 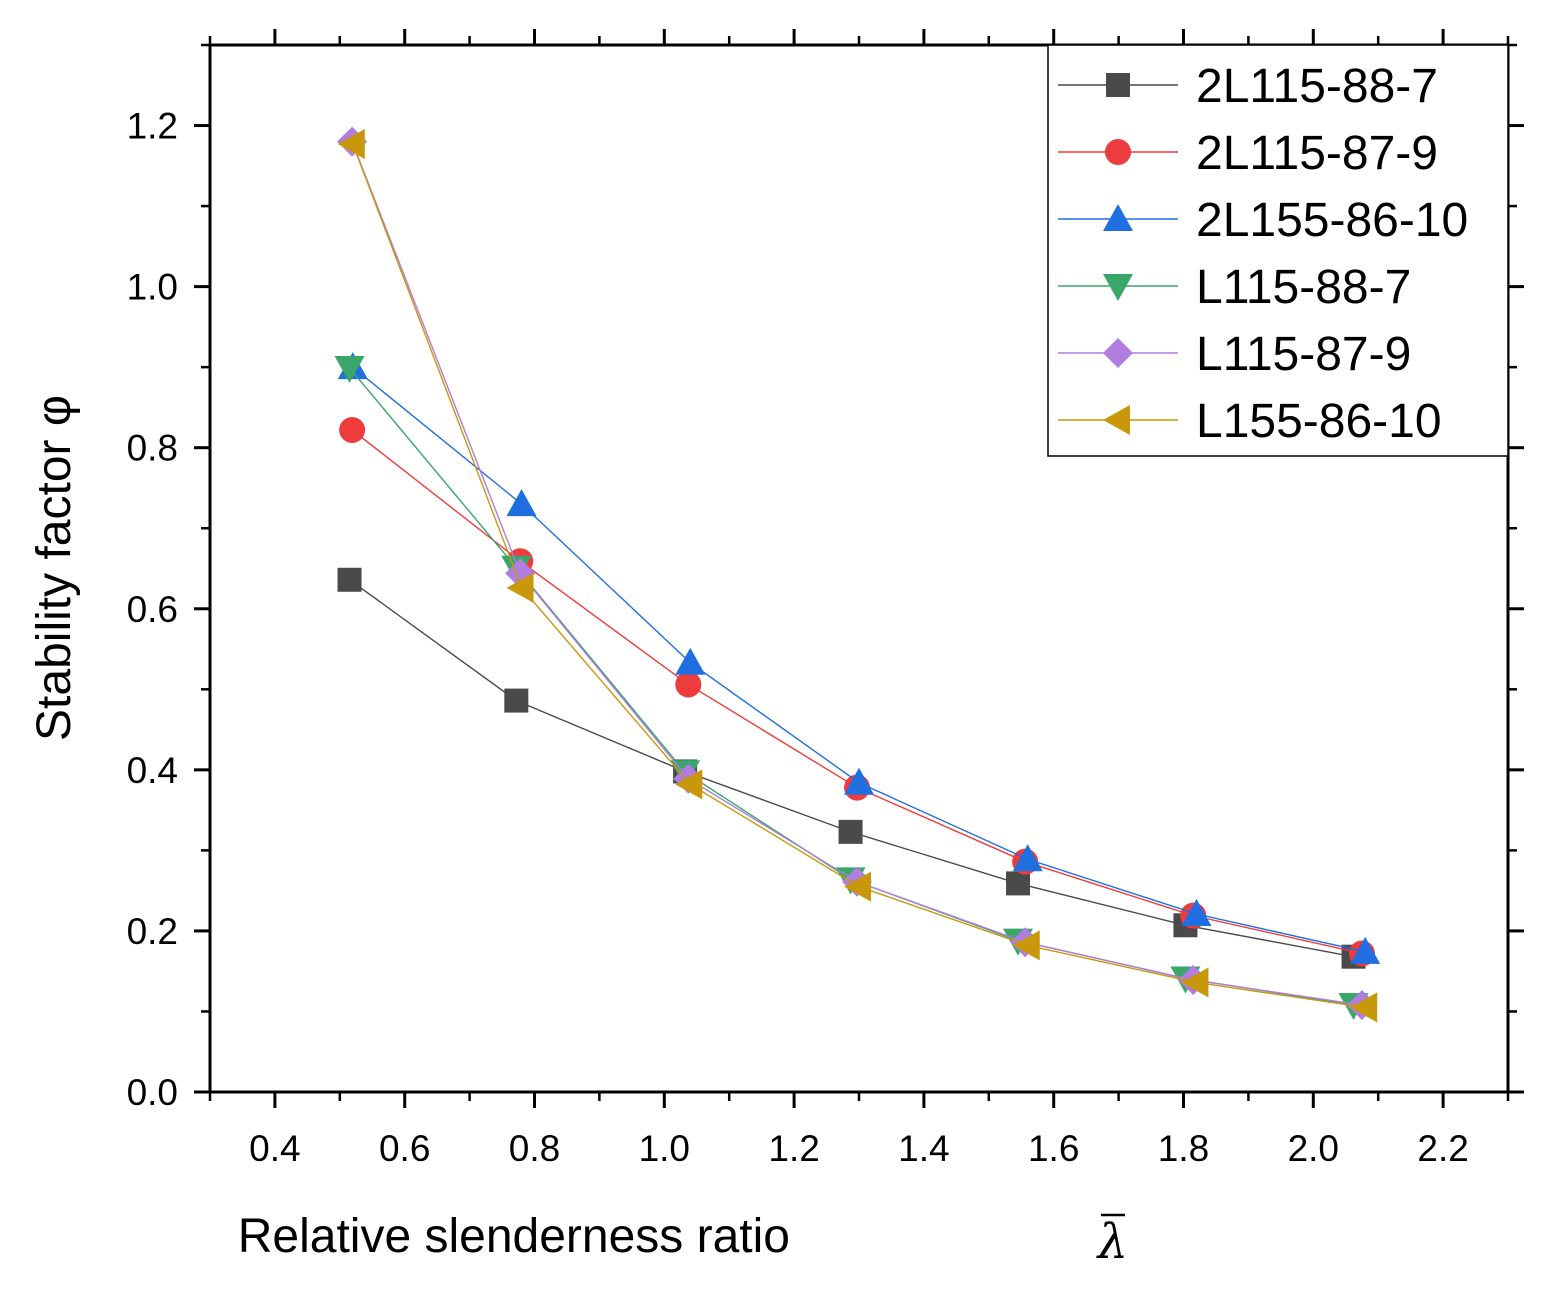 What do you see at coordinates (1319, 421) in the screenshot?
I see `legend-label: L155-86-10` at bounding box center [1319, 421].